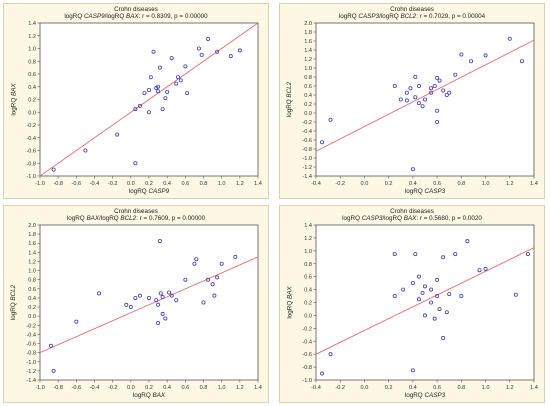  What do you see at coordinates (390, 16) in the screenshot?
I see `label-text: /logRQ` at bounding box center [390, 16].